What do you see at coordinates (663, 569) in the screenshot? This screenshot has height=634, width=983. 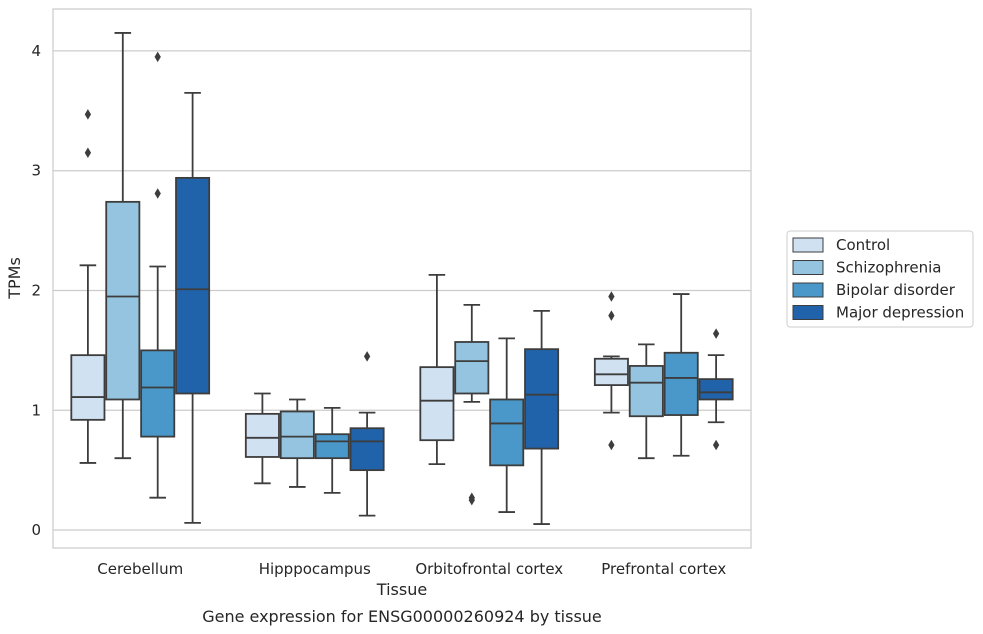 I see `x-tick-label: Prefrontal cortex` at bounding box center [663, 569].